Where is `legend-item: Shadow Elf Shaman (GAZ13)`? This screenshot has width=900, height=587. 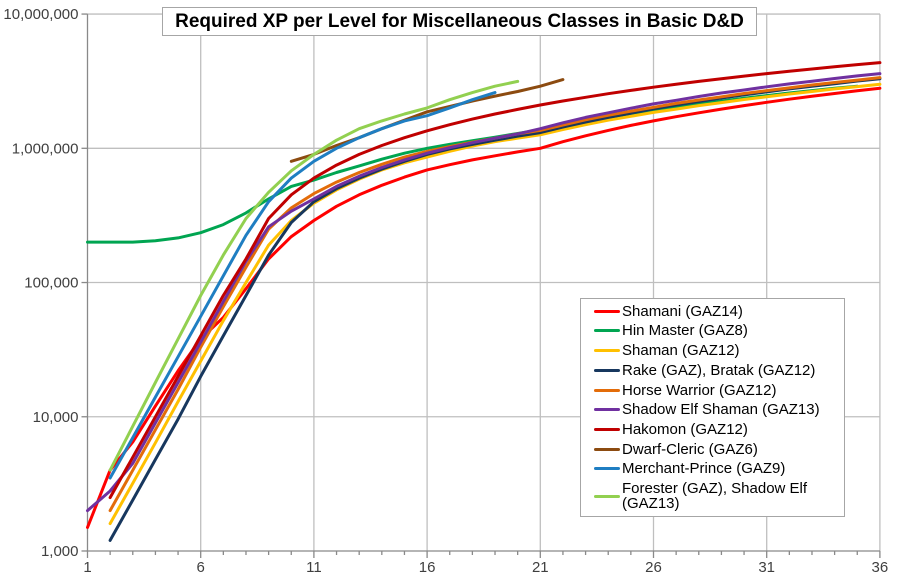
legend-item: Shadow Elf Shaman (GAZ13) is located at coordinates (719, 409).